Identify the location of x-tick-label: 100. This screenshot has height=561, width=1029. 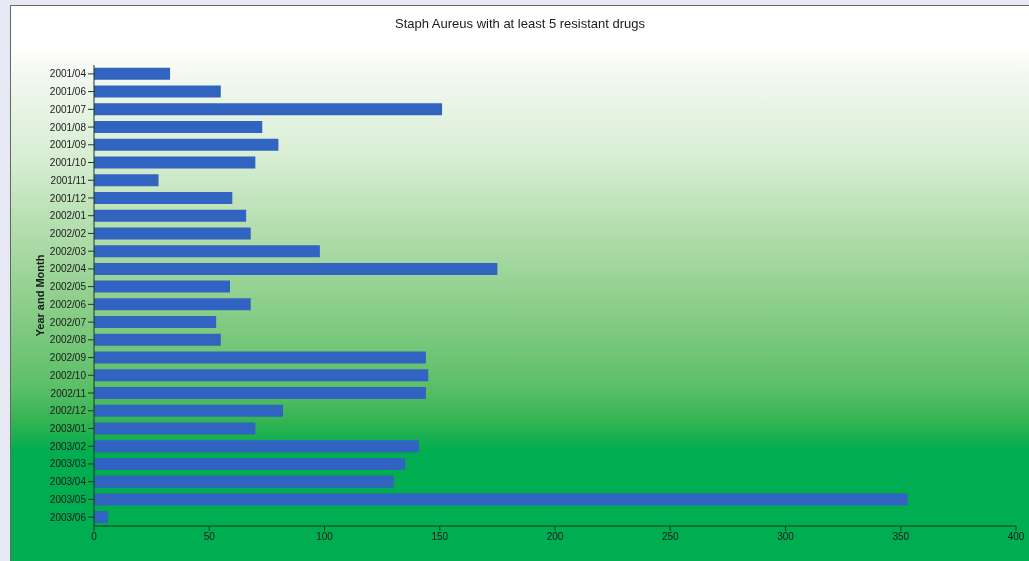
(325, 537).